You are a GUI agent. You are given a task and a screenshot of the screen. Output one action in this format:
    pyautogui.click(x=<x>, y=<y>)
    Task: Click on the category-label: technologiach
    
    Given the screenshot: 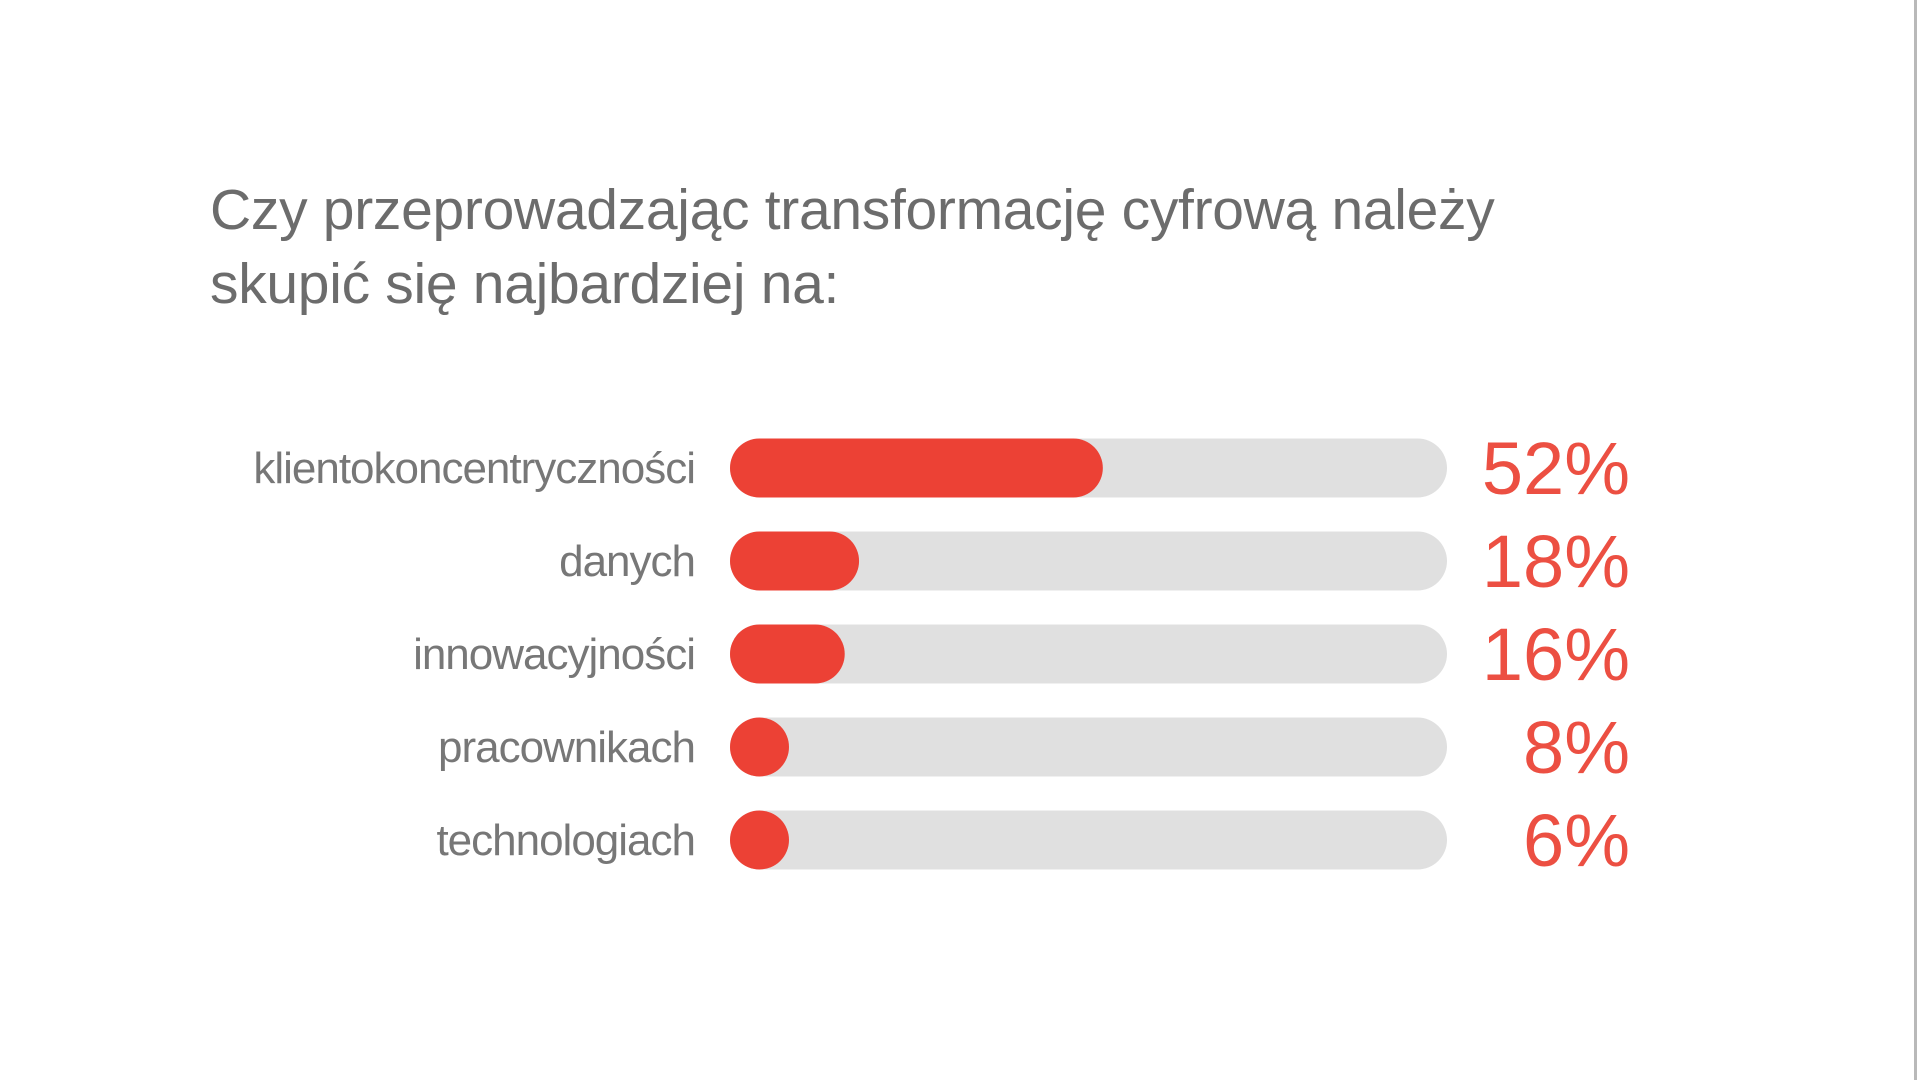 What is the action you would take?
    pyautogui.click(x=565, y=840)
    